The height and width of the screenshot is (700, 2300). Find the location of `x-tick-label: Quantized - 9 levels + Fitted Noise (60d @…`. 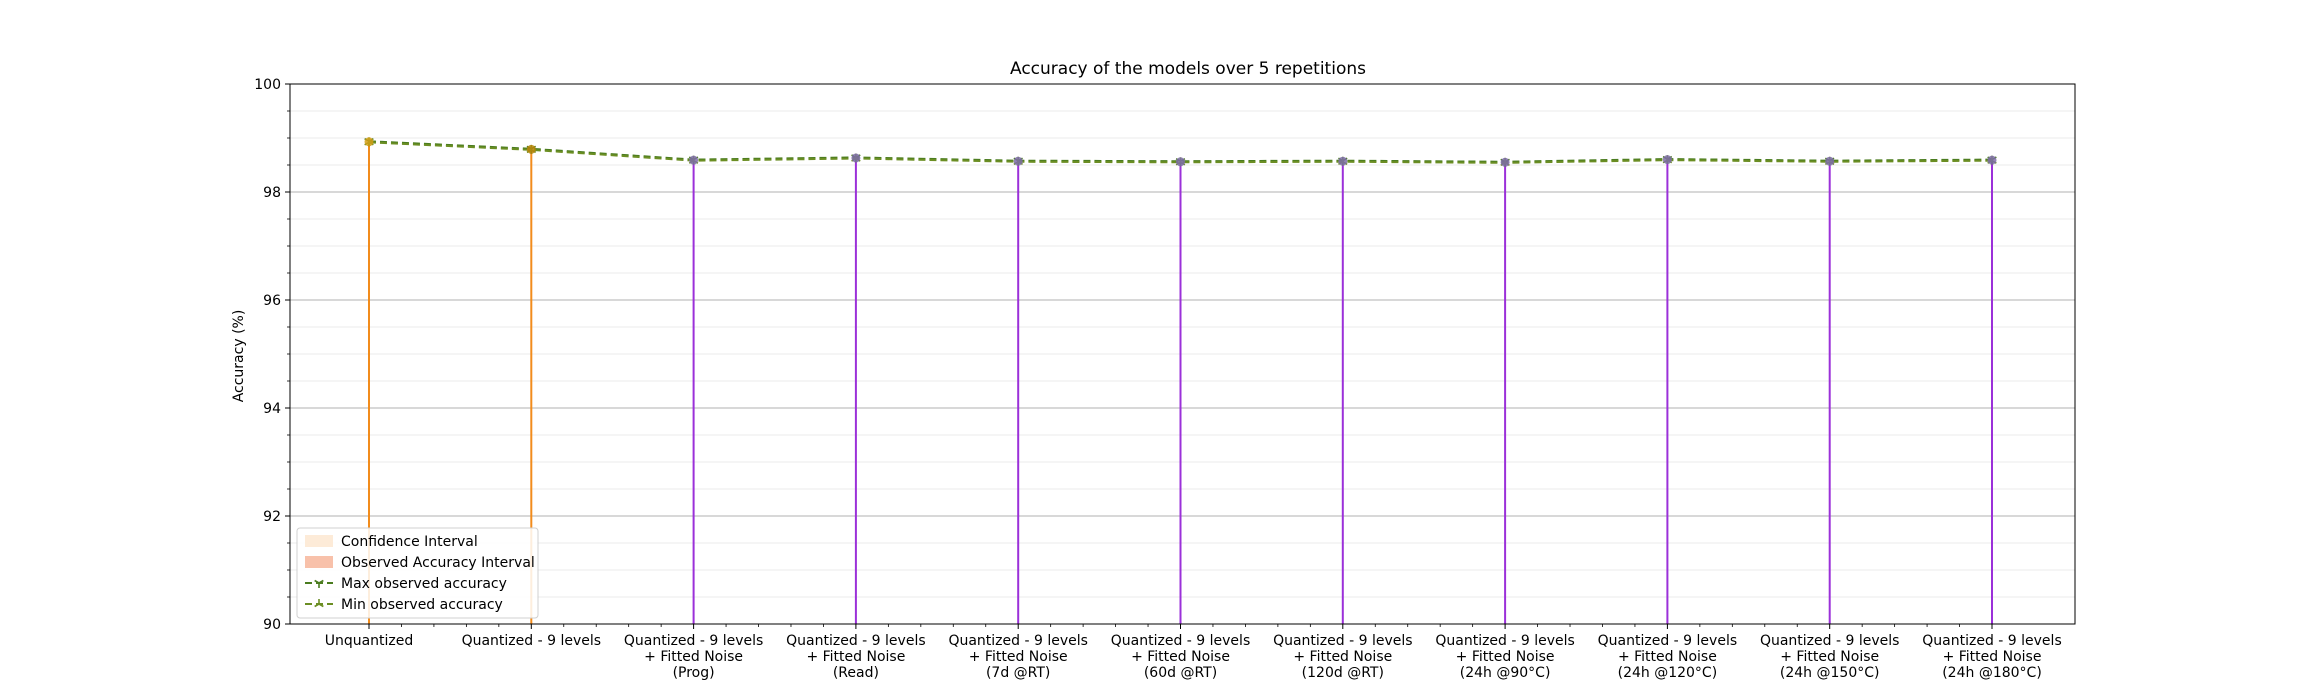

x-tick-label: Quantized - 9 levels + Fitted Noise (60d @… is located at coordinates (1180, 657).